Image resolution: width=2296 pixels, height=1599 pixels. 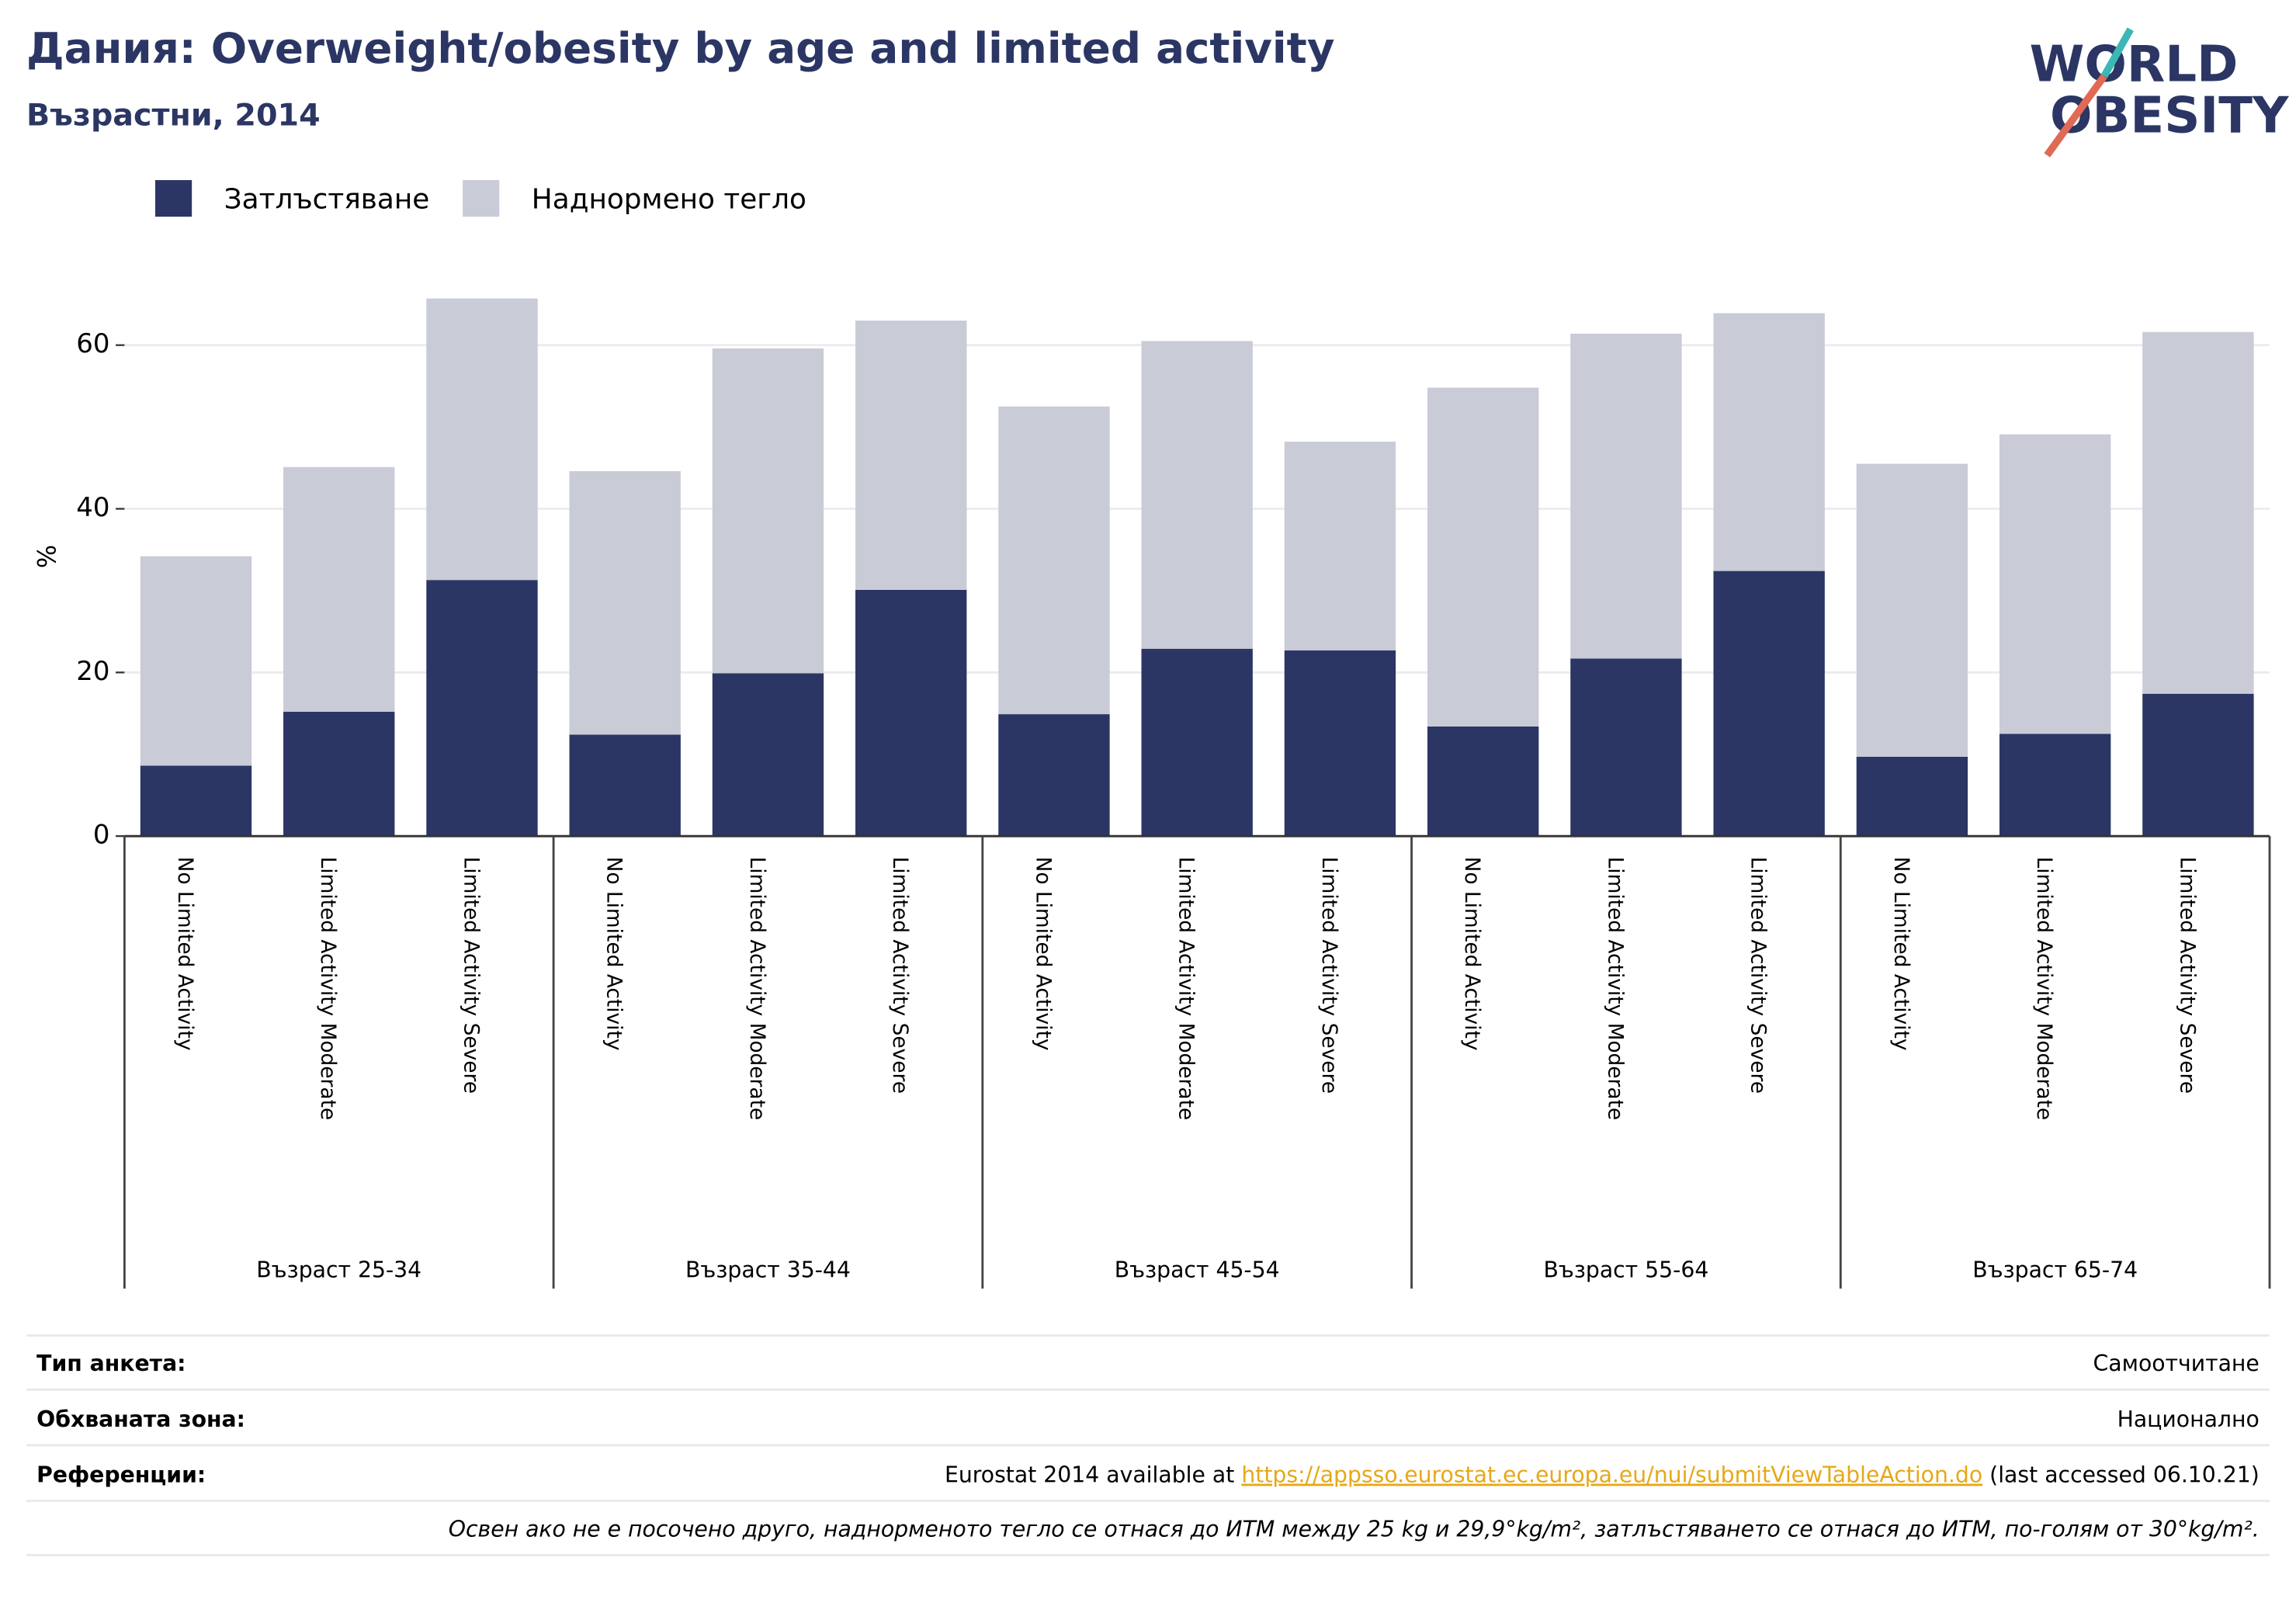 I want to click on reference-text: Eurostat 2014 available at, so click(x=1093, y=1475).